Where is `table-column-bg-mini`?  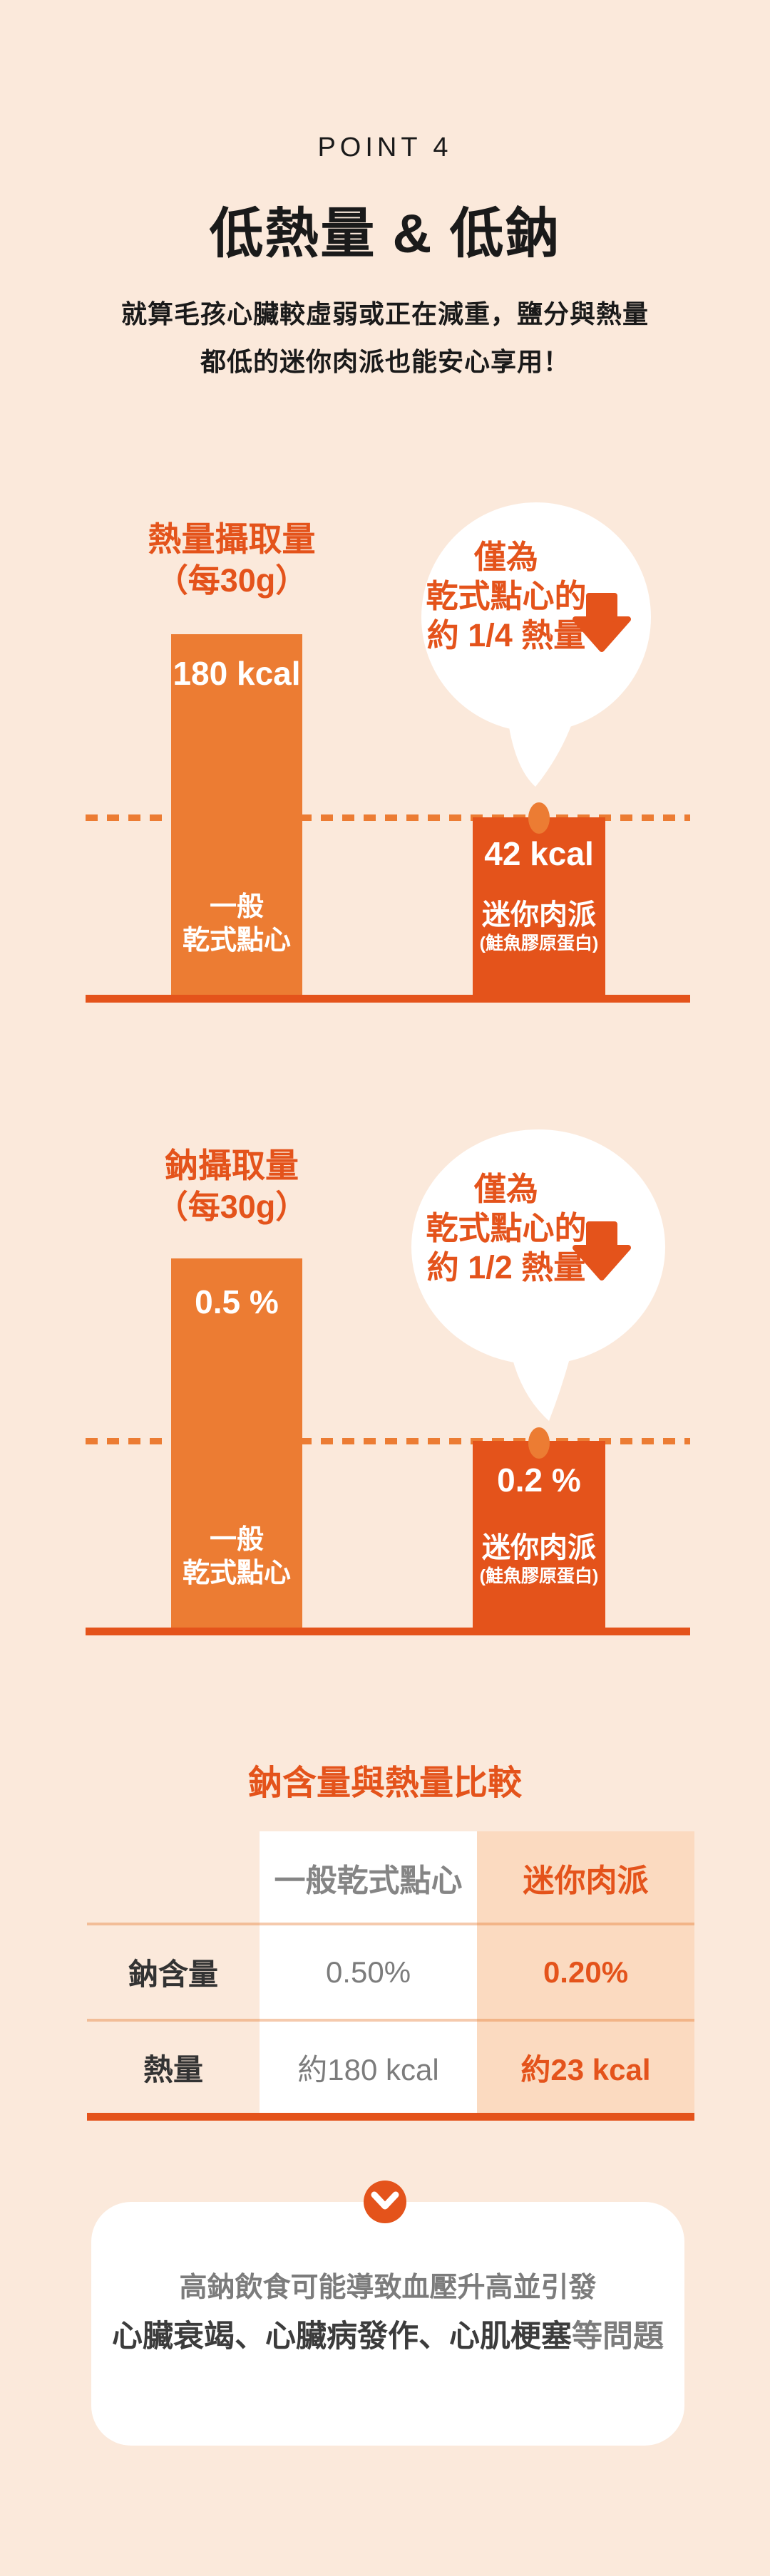
table-column-bg-mini is located at coordinates (585, 1973).